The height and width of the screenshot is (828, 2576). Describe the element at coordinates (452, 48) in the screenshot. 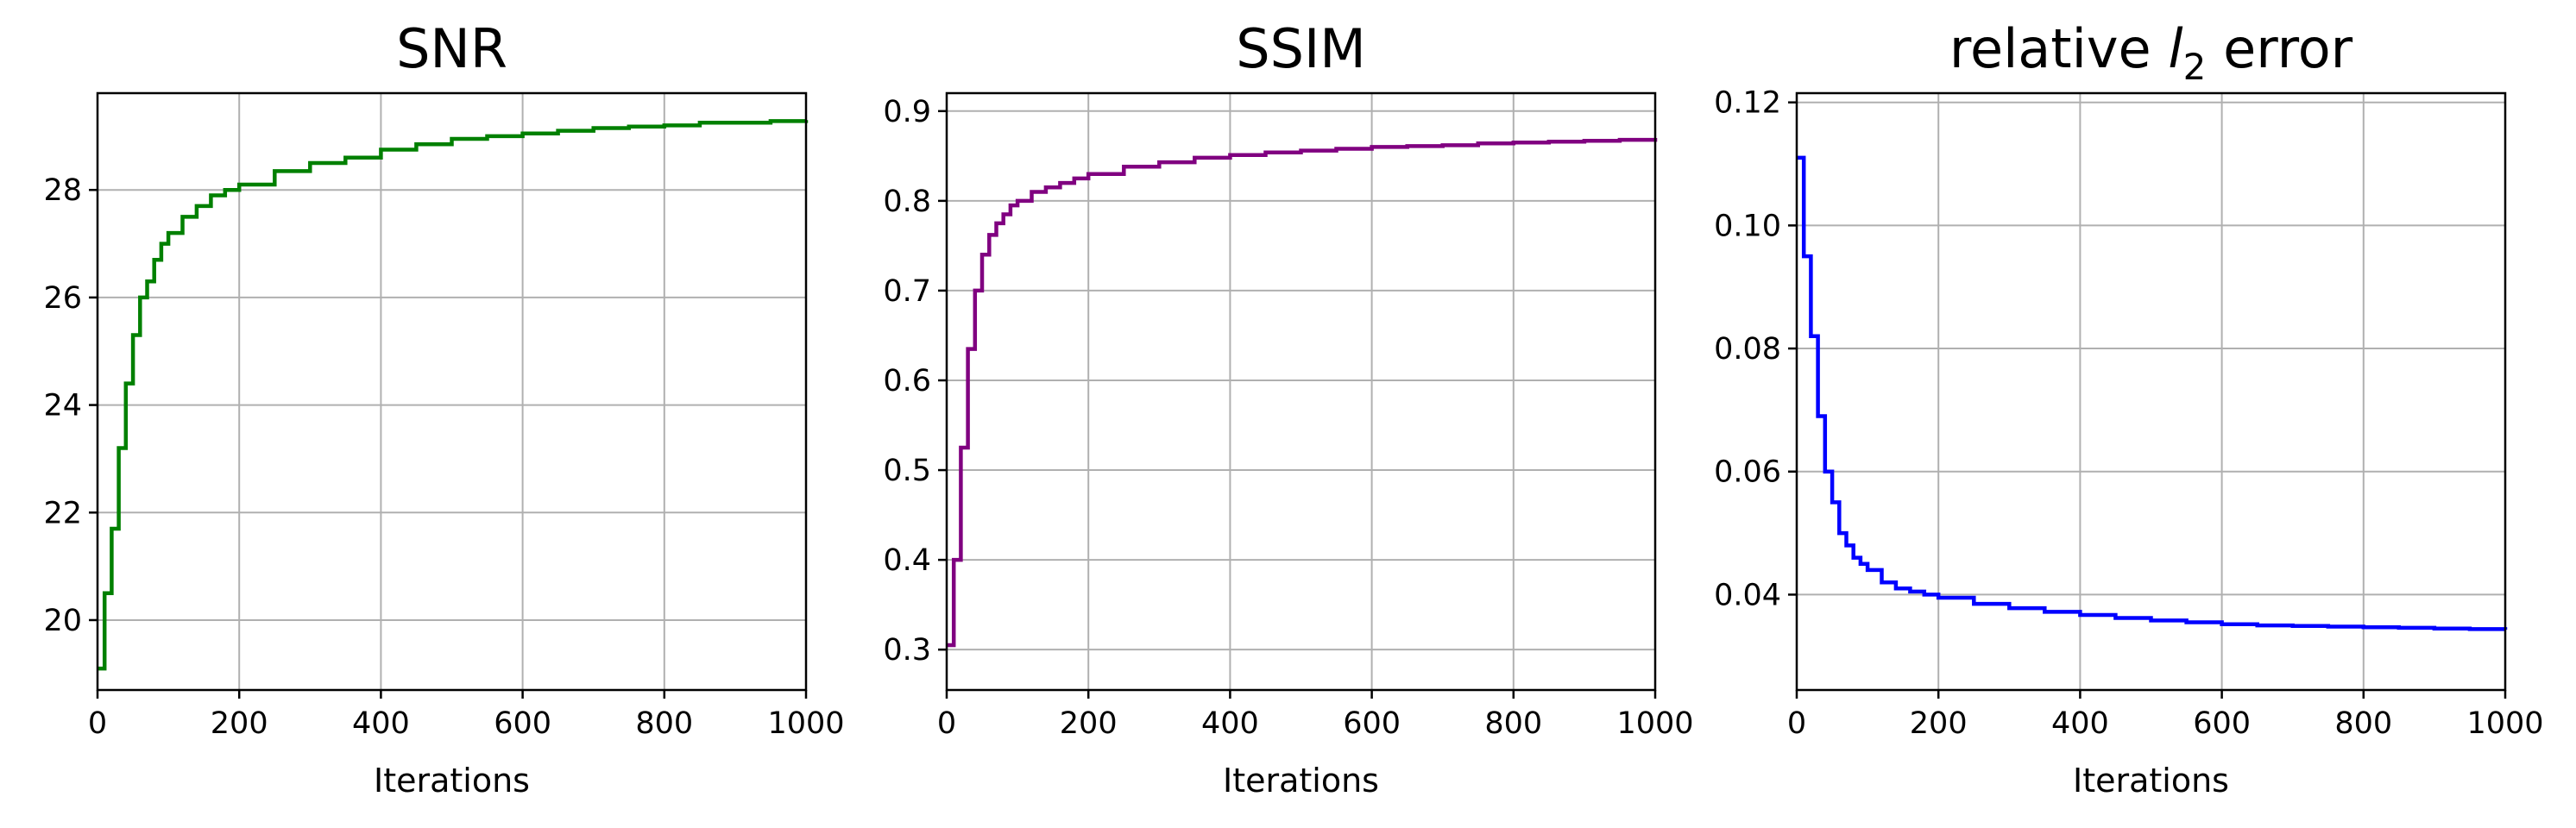

I see `chart-title: SNR` at that location.